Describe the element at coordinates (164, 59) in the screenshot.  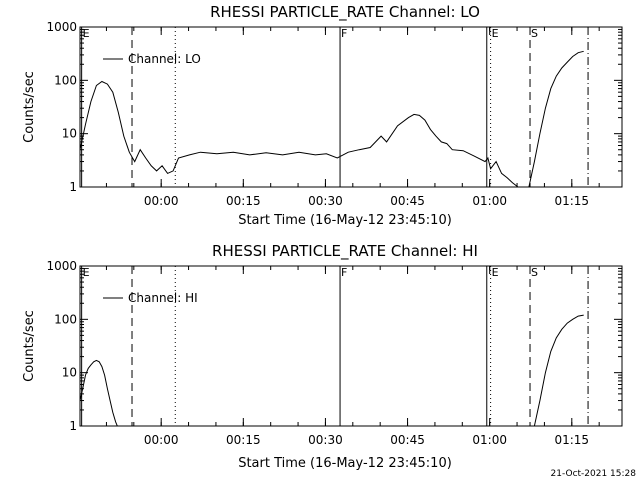
I see `legend-label: Channel: LO` at that location.